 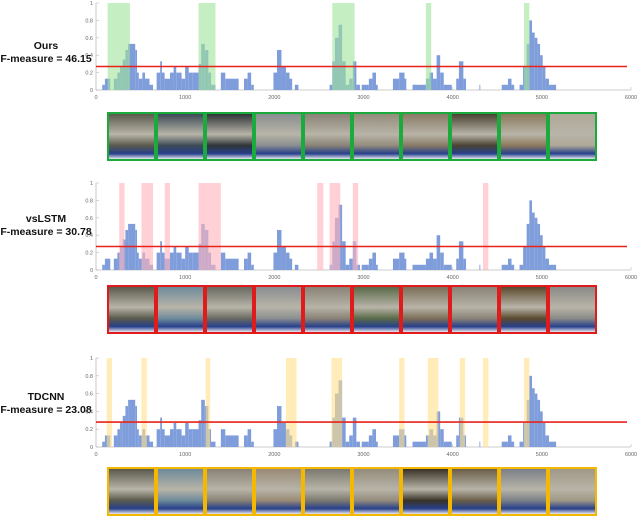 What do you see at coordinates (274, 98) in the screenshot?
I see `x-tick-label: 2000` at bounding box center [274, 98].